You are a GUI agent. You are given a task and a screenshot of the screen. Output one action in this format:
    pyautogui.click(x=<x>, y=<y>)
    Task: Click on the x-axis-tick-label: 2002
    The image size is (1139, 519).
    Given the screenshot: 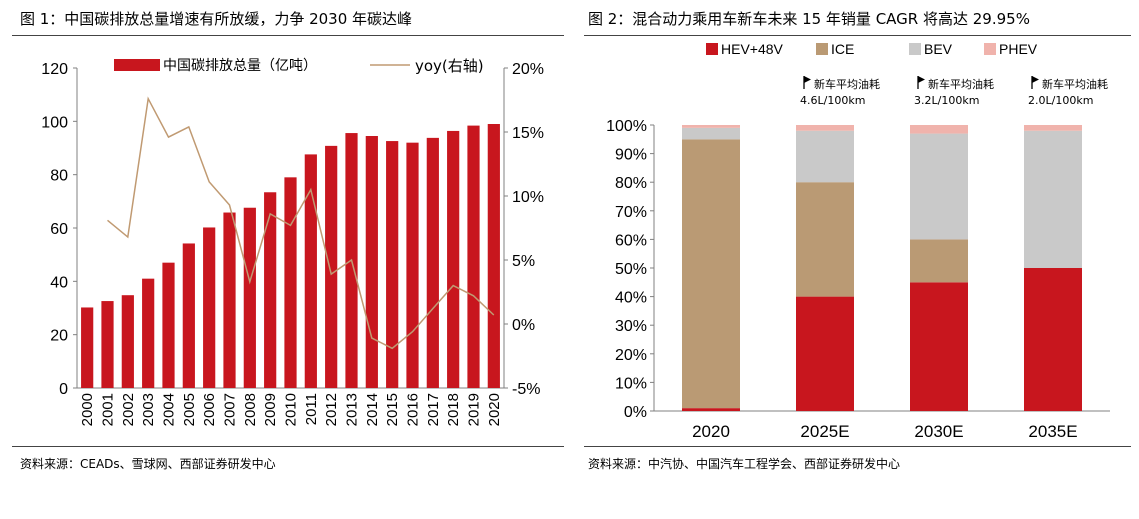 What is the action you would take?
    pyautogui.click(x=128, y=409)
    